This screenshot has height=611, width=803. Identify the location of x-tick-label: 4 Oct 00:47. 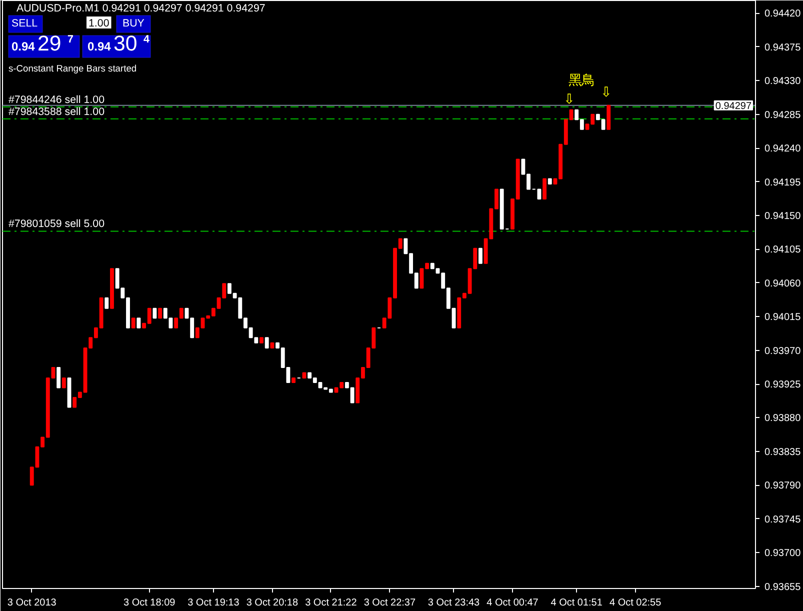
(512, 603).